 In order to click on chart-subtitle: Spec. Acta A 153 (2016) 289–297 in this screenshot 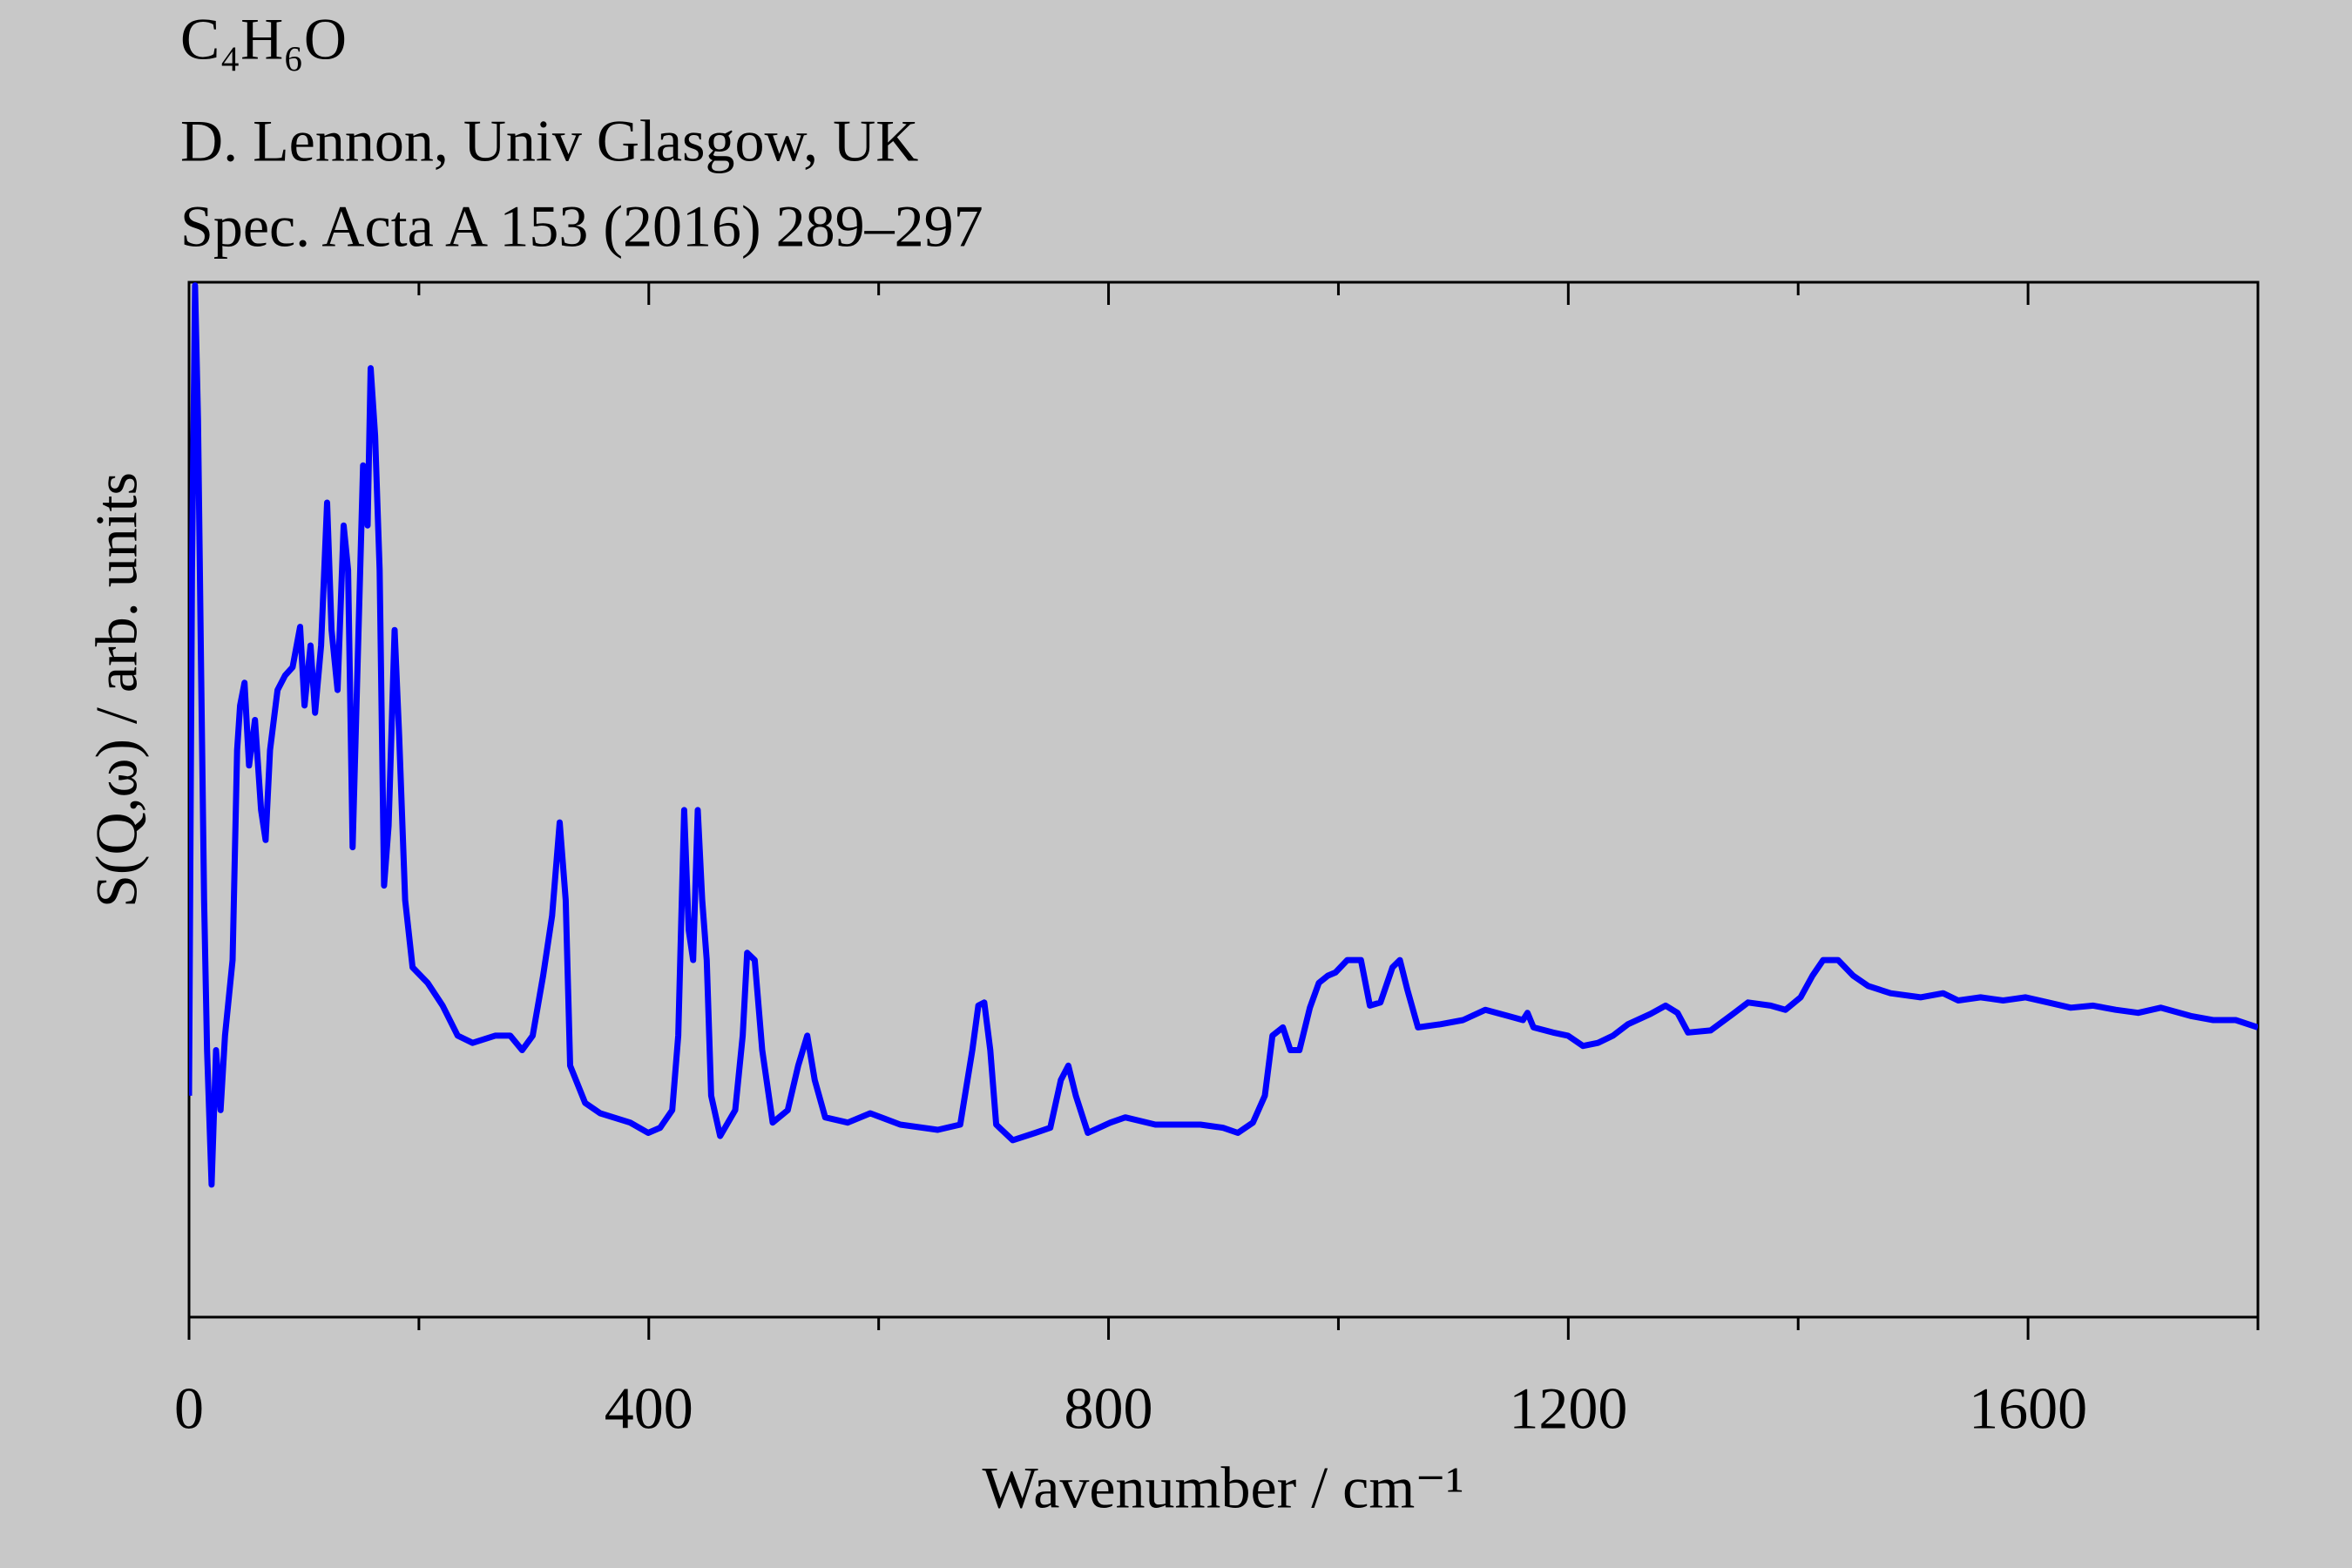, I will do `click(581, 226)`.